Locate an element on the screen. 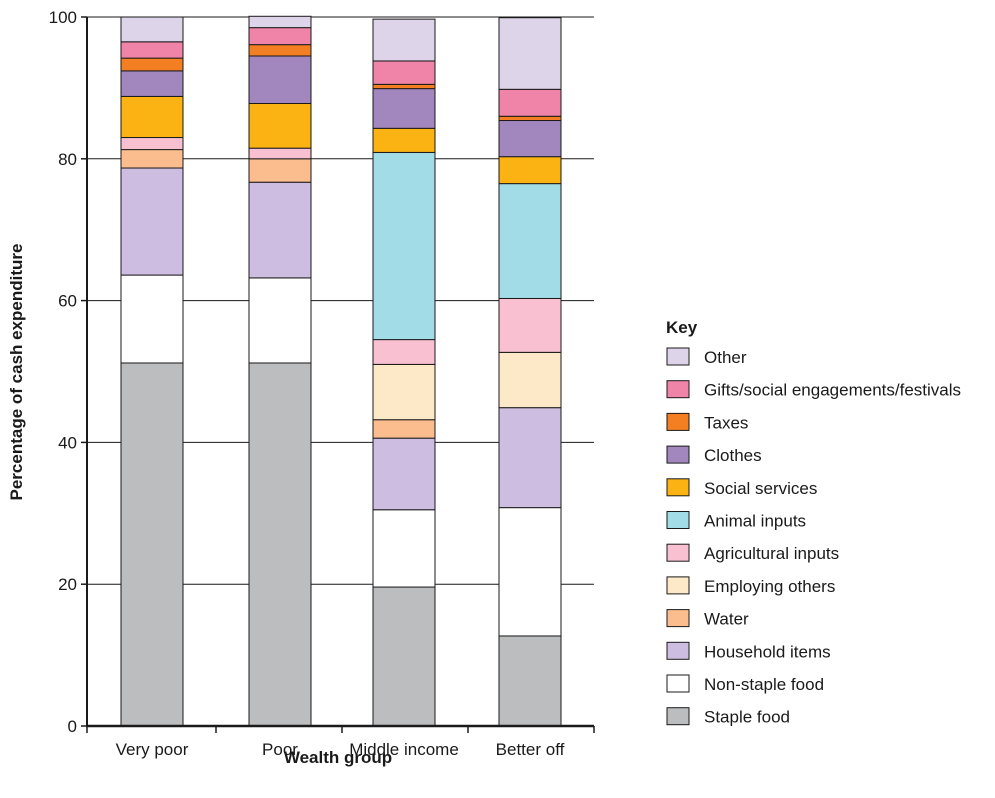  y-tick-labels: 0 20 40 60 80 100 is located at coordinates (63, 372).